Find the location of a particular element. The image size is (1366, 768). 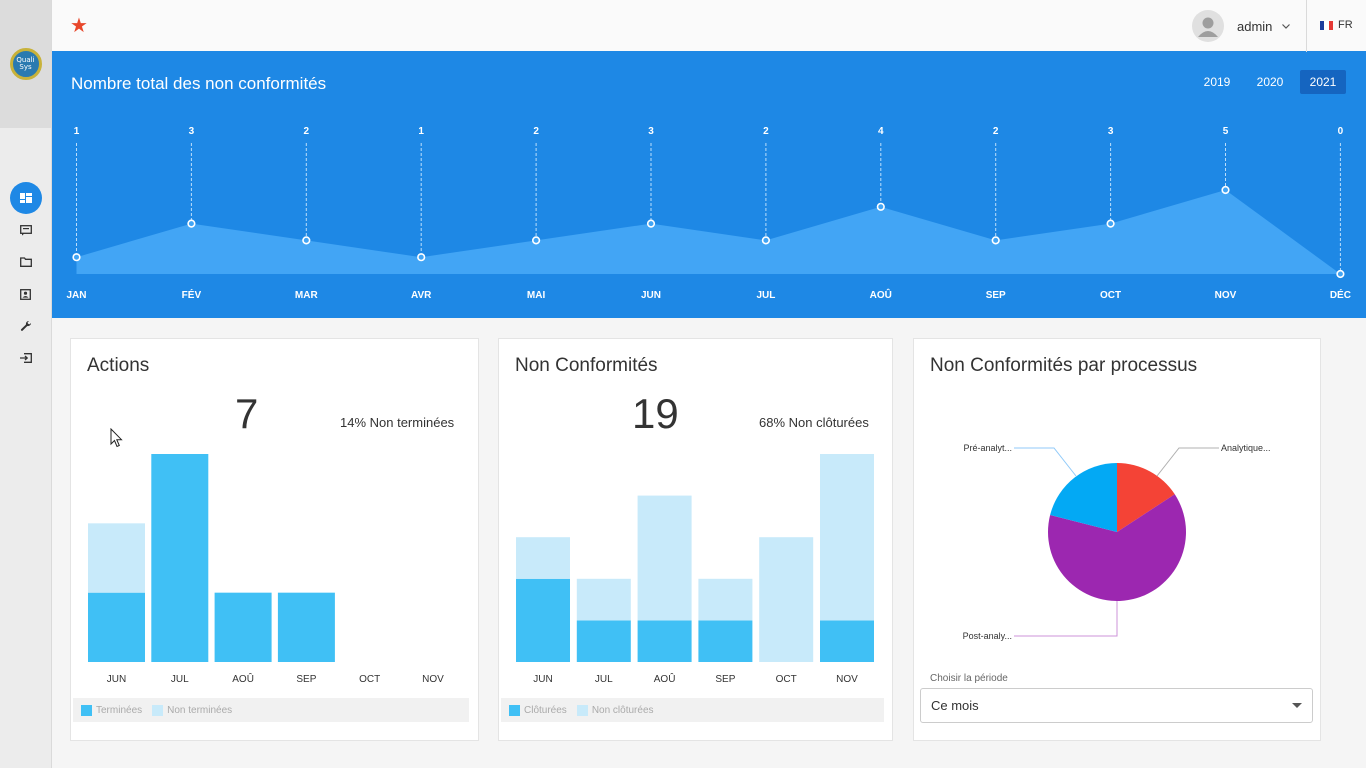

legend-label: Non clôturées is located at coordinates (622, 710).